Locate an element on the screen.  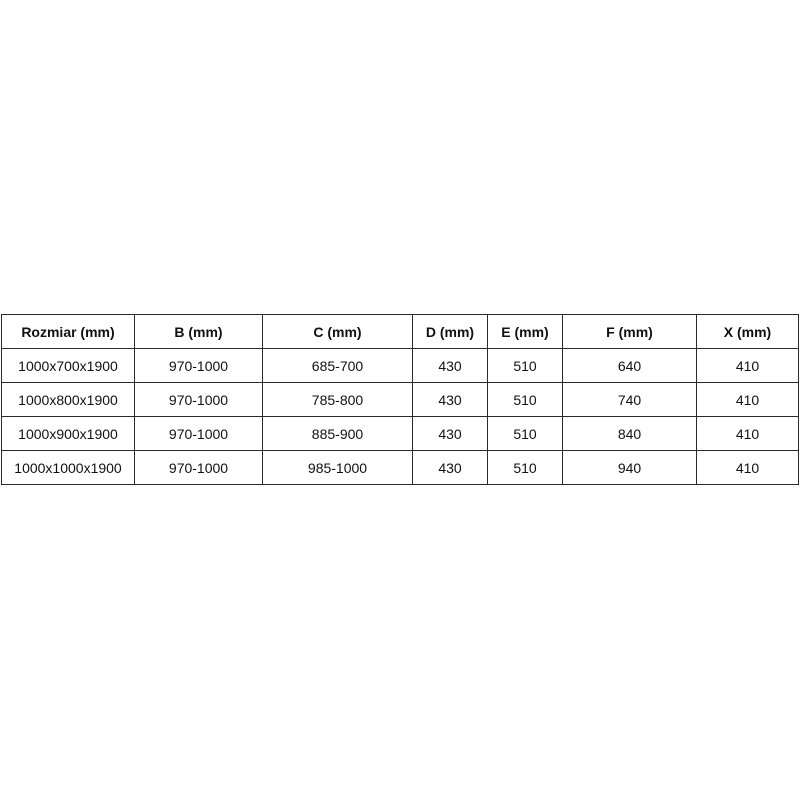
table-cell: 985-1000 is located at coordinates (337, 467).